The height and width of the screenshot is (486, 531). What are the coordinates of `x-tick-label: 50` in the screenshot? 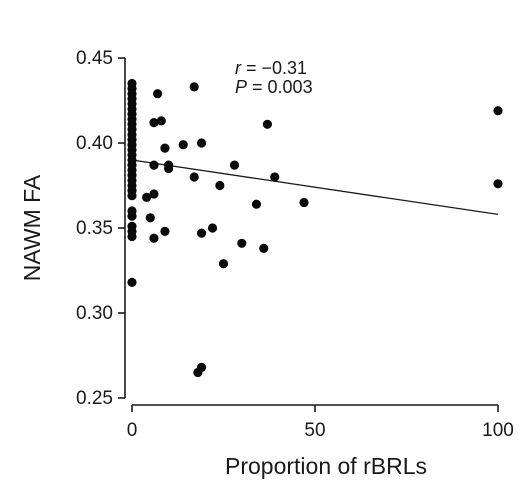 It's located at (314, 430).